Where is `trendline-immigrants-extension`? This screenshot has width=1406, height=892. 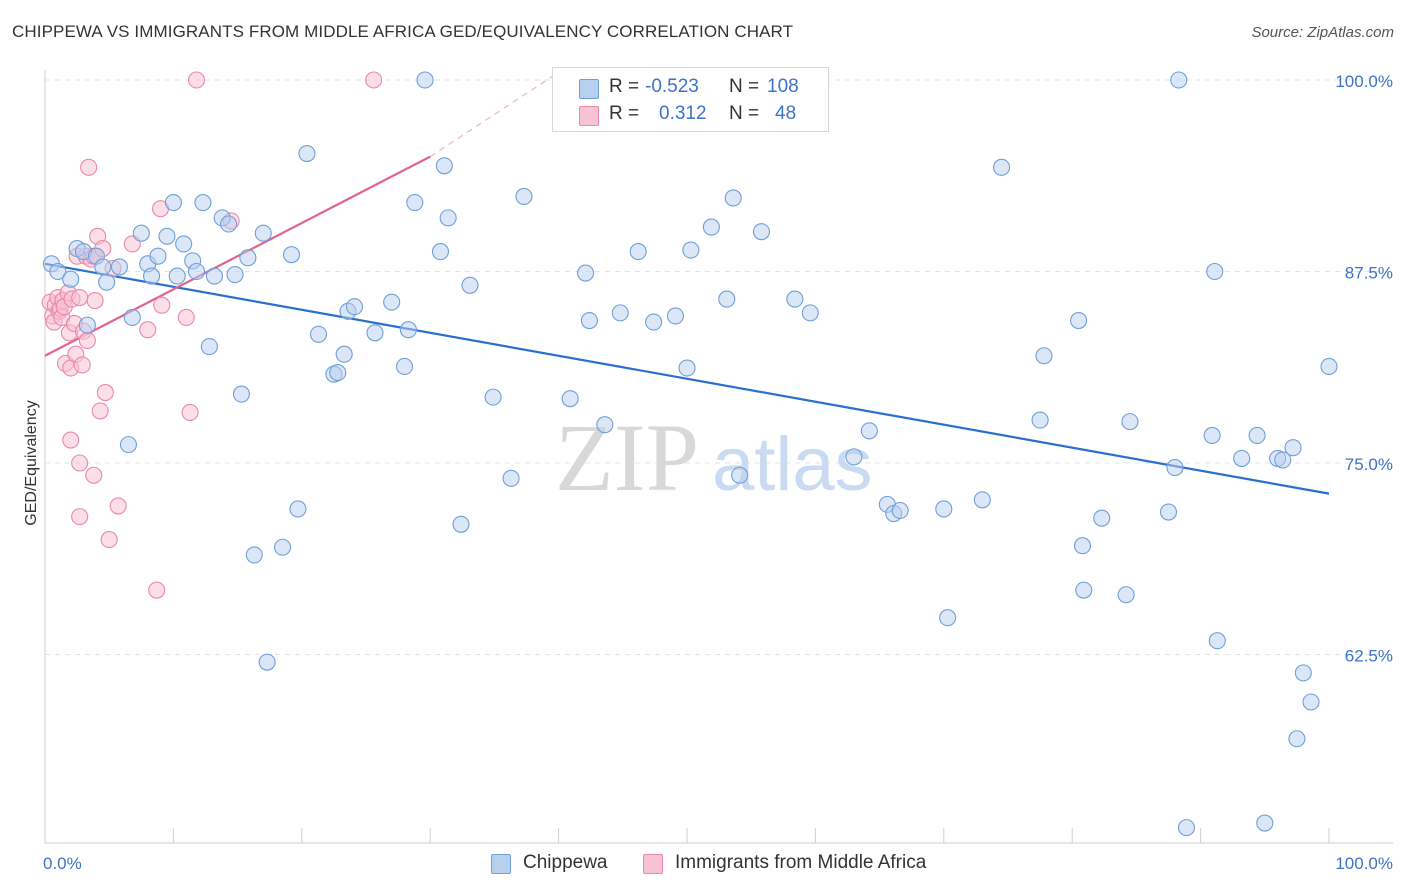 trendline-immigrants-extension is located at coordinates (494, 114).